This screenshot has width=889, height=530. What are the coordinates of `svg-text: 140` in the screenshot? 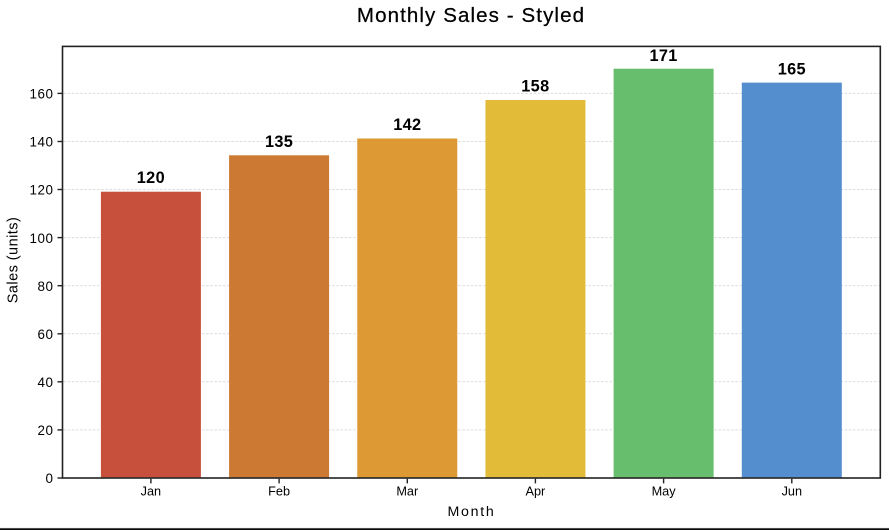 It's located at (42, 142).